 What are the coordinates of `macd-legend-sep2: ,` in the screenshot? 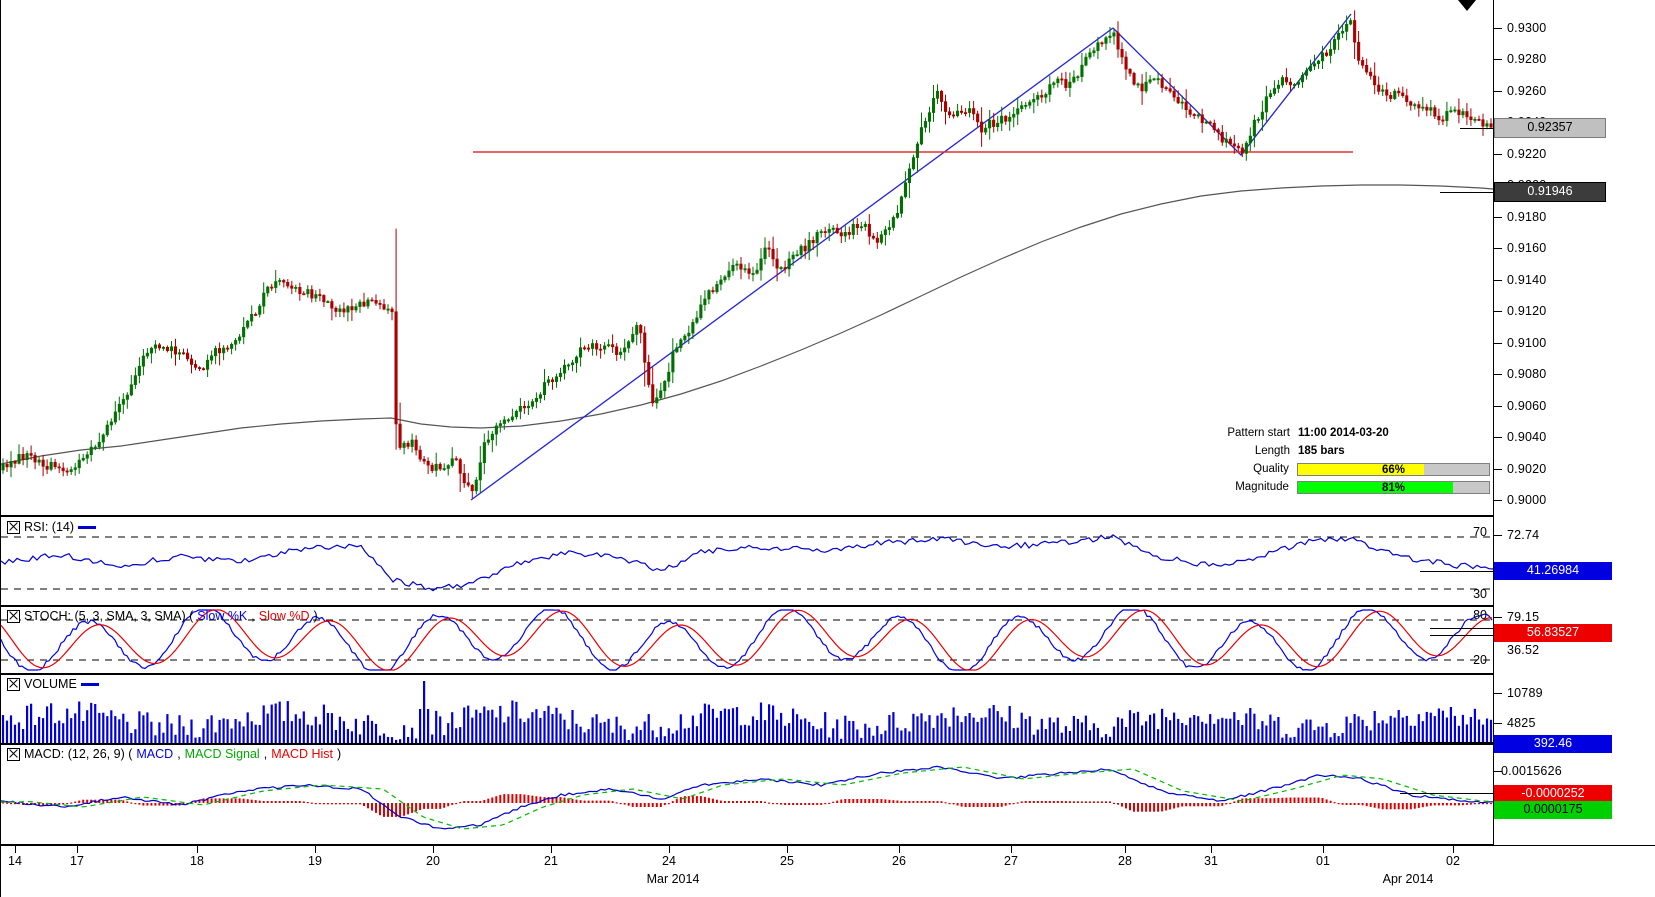 It's located at (265, 754).